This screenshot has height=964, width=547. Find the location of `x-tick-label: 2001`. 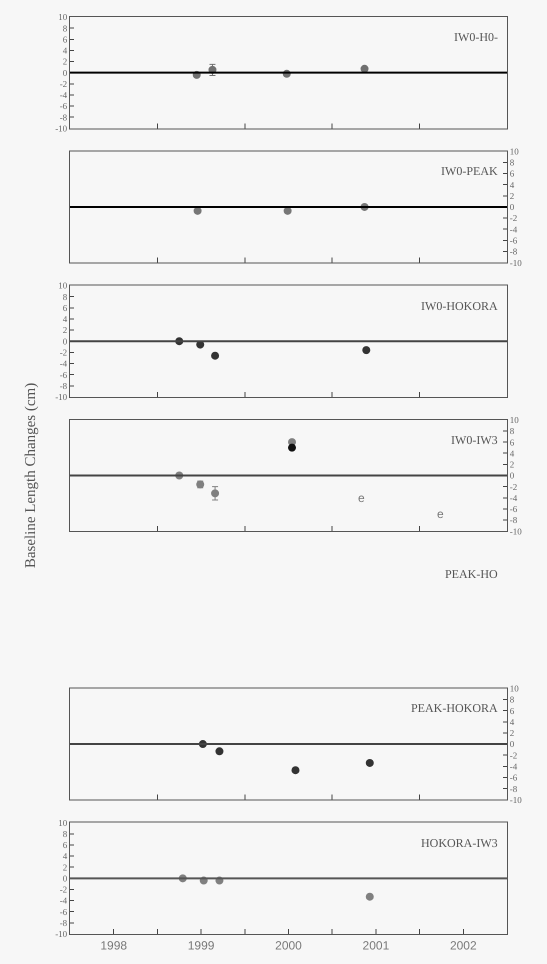

x-tick-label: 2001 is located at coordinates (376, 945).